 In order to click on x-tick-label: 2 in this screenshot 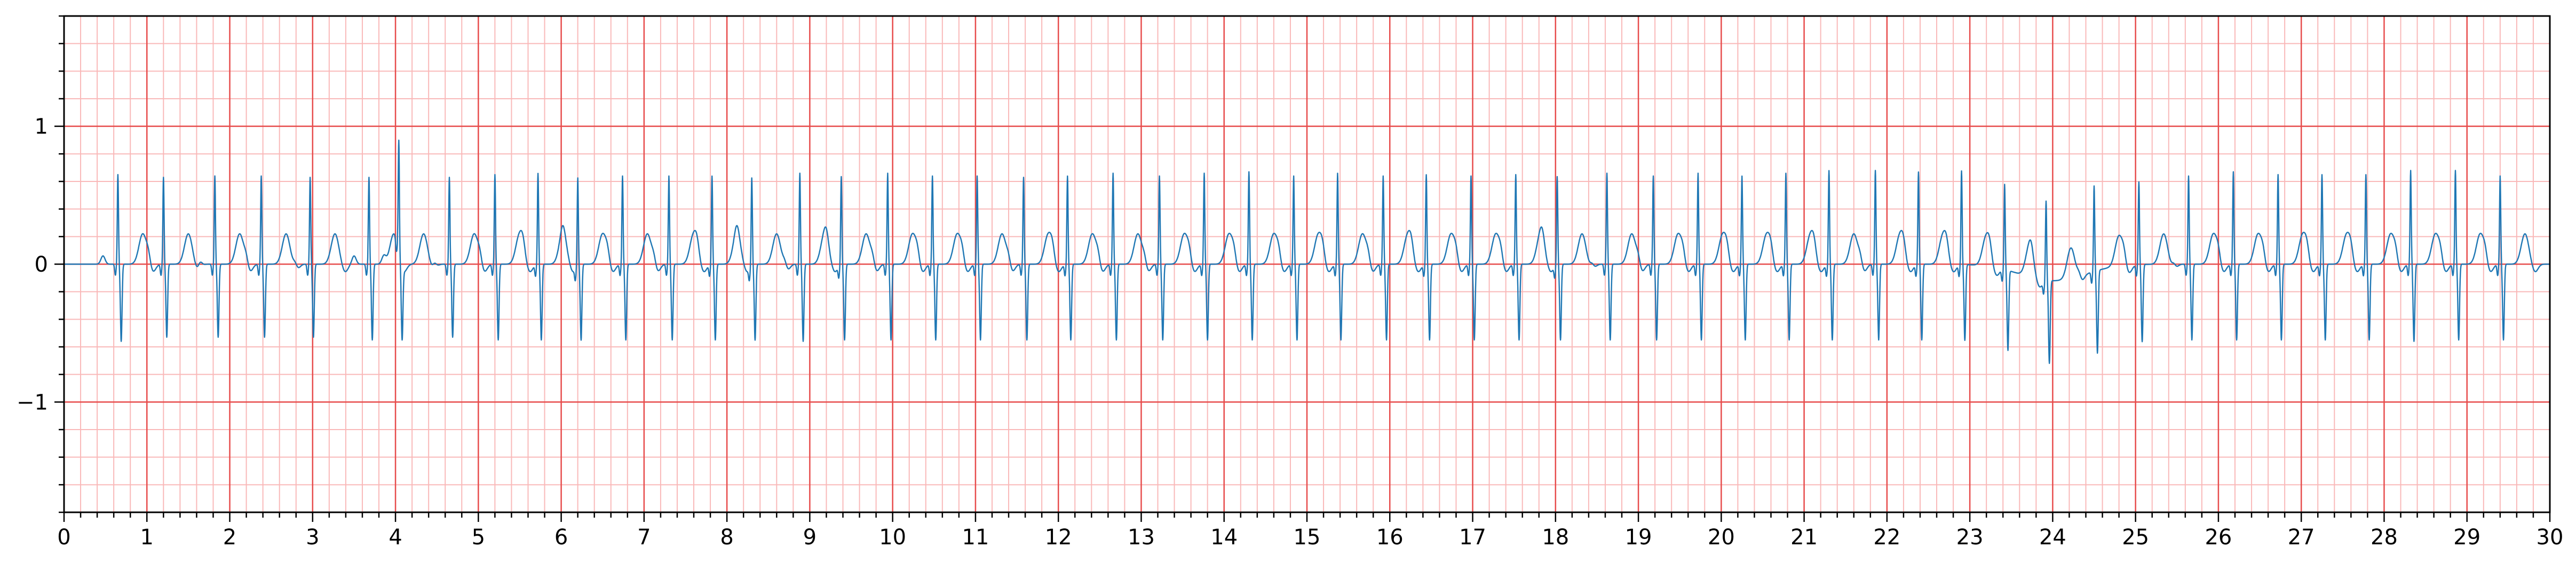, I will do `click(229, 537)`.